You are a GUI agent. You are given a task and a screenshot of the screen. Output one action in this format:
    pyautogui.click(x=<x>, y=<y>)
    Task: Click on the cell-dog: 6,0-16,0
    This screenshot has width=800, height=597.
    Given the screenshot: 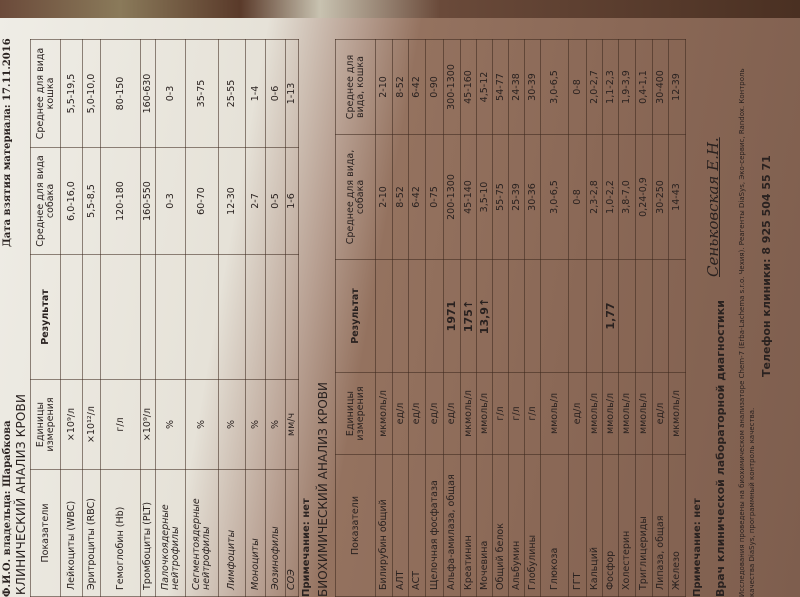 What is the action you would take?
    pyautogui.click(x=71, y=201)
    